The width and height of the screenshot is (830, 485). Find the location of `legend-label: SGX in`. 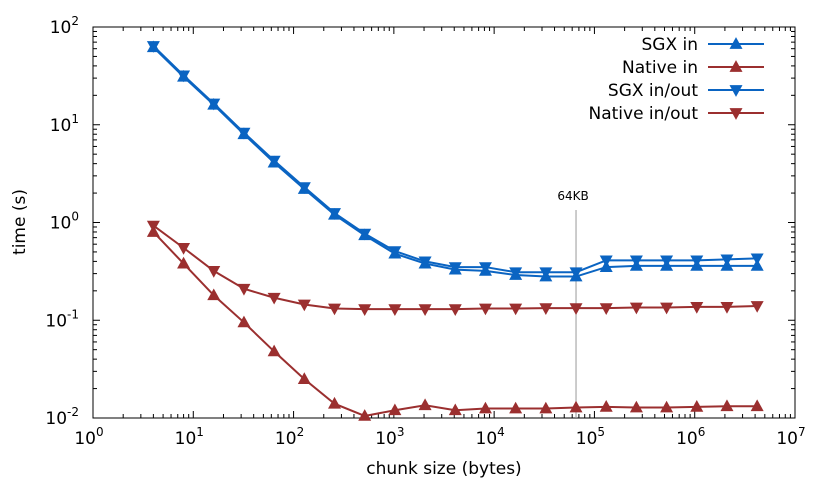

legend-label: SGX in is located at coordinates (669, 45).